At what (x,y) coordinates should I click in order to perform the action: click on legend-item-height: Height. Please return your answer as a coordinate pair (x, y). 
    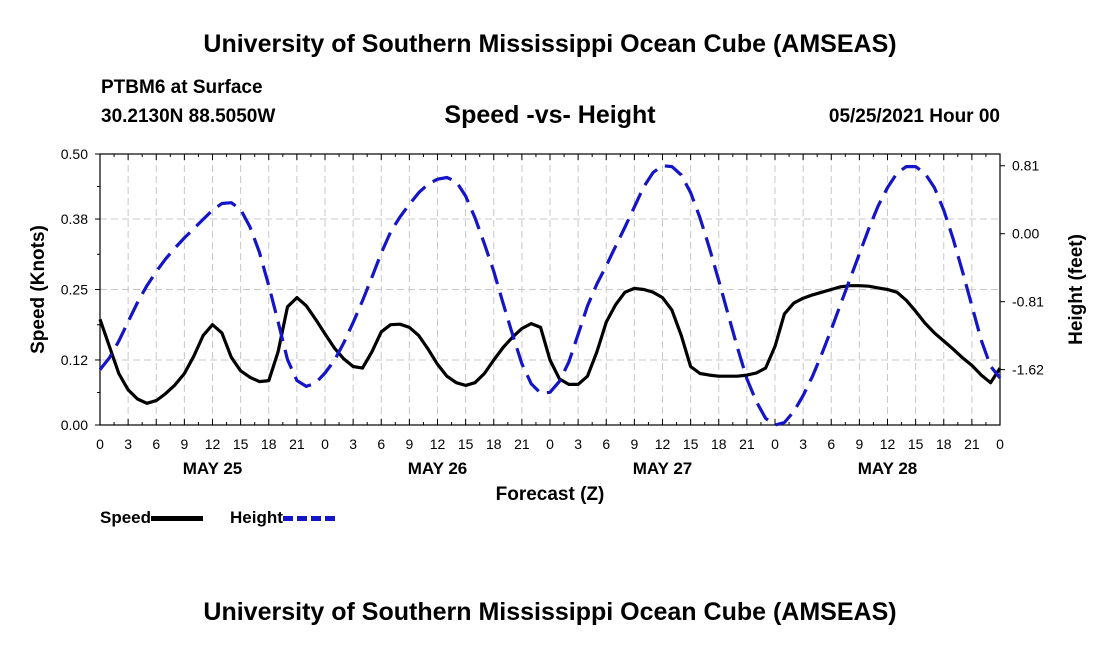
    Looking at the image, I should click on (282, 518).